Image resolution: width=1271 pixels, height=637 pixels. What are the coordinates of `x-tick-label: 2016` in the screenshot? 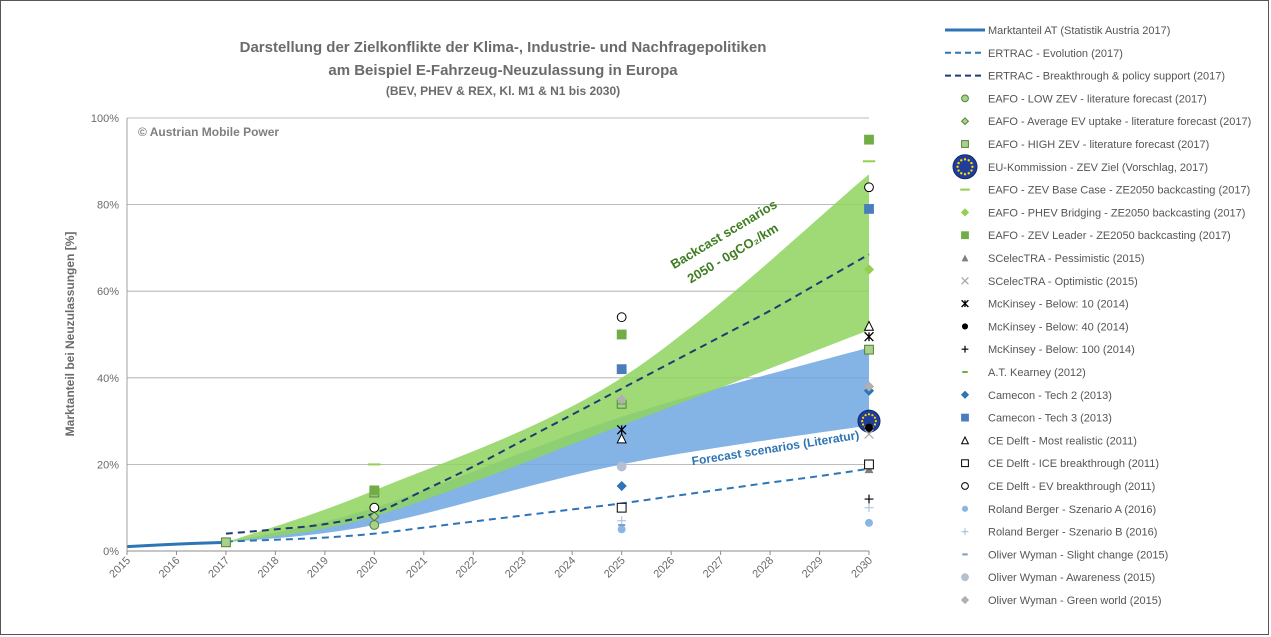 It's located at (170, 568).